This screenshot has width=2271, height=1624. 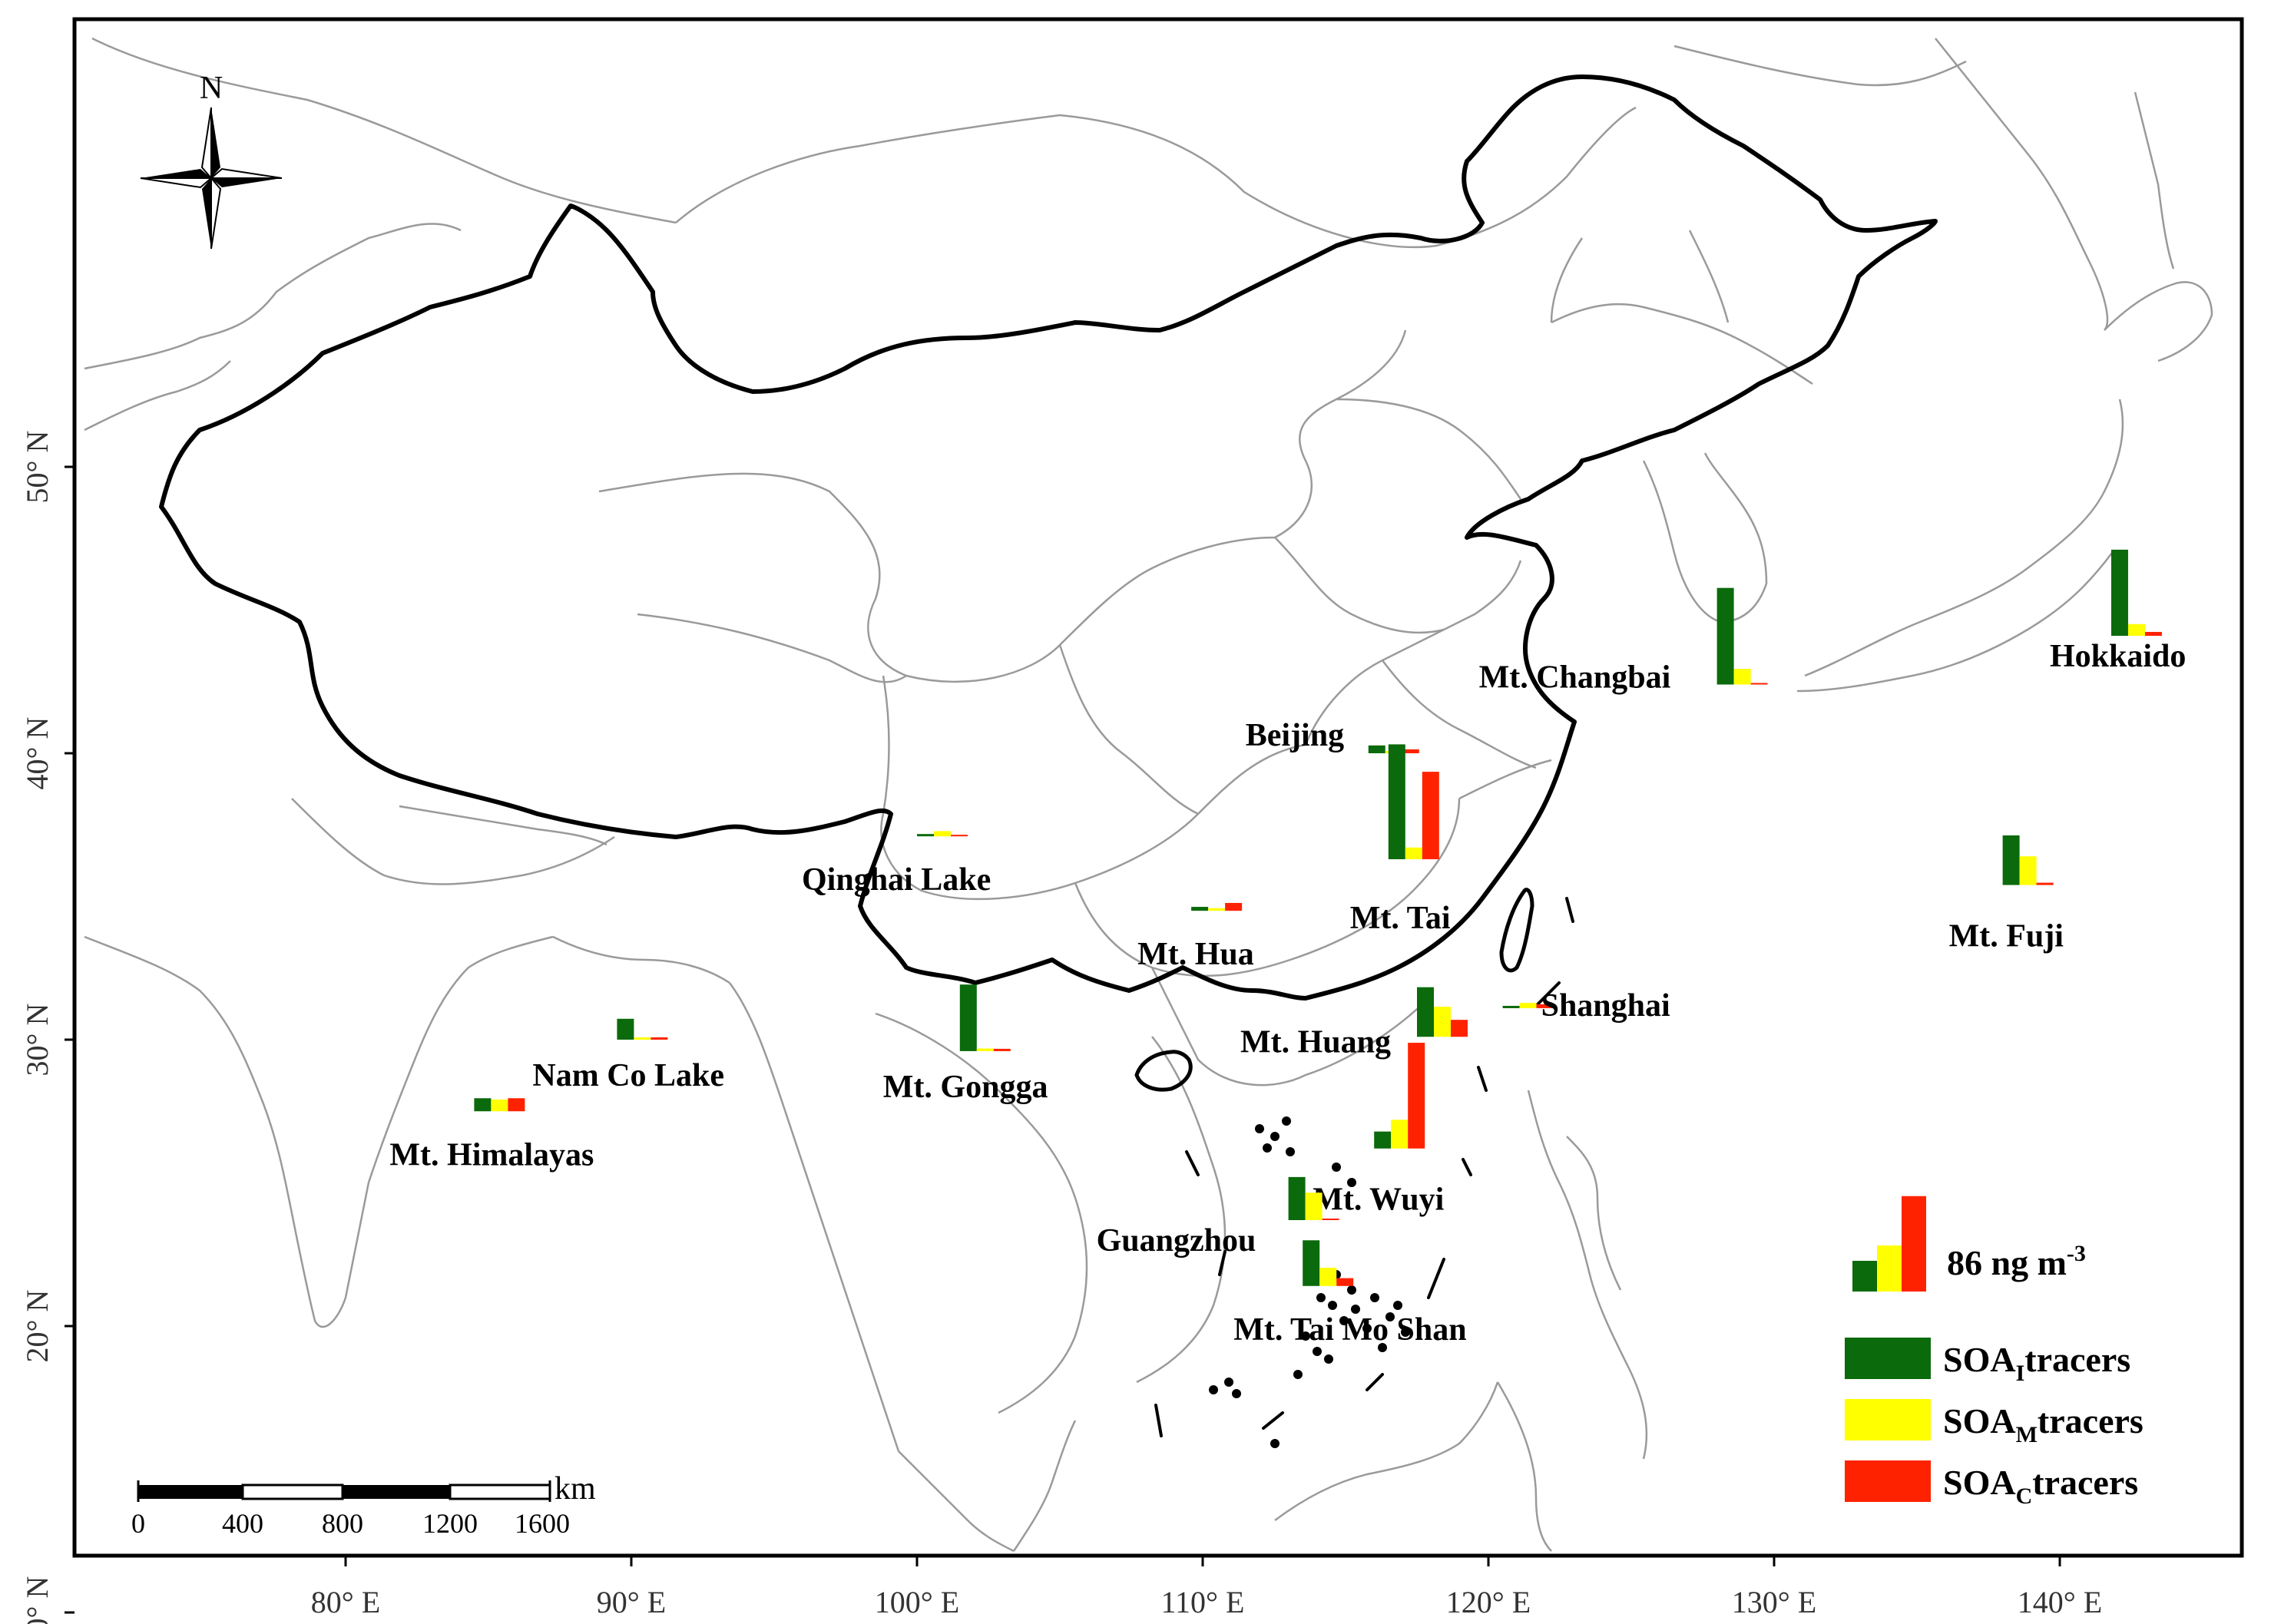 I want to click on site-guangzhou: Guangzhou, so click(x=1218, y=1217).